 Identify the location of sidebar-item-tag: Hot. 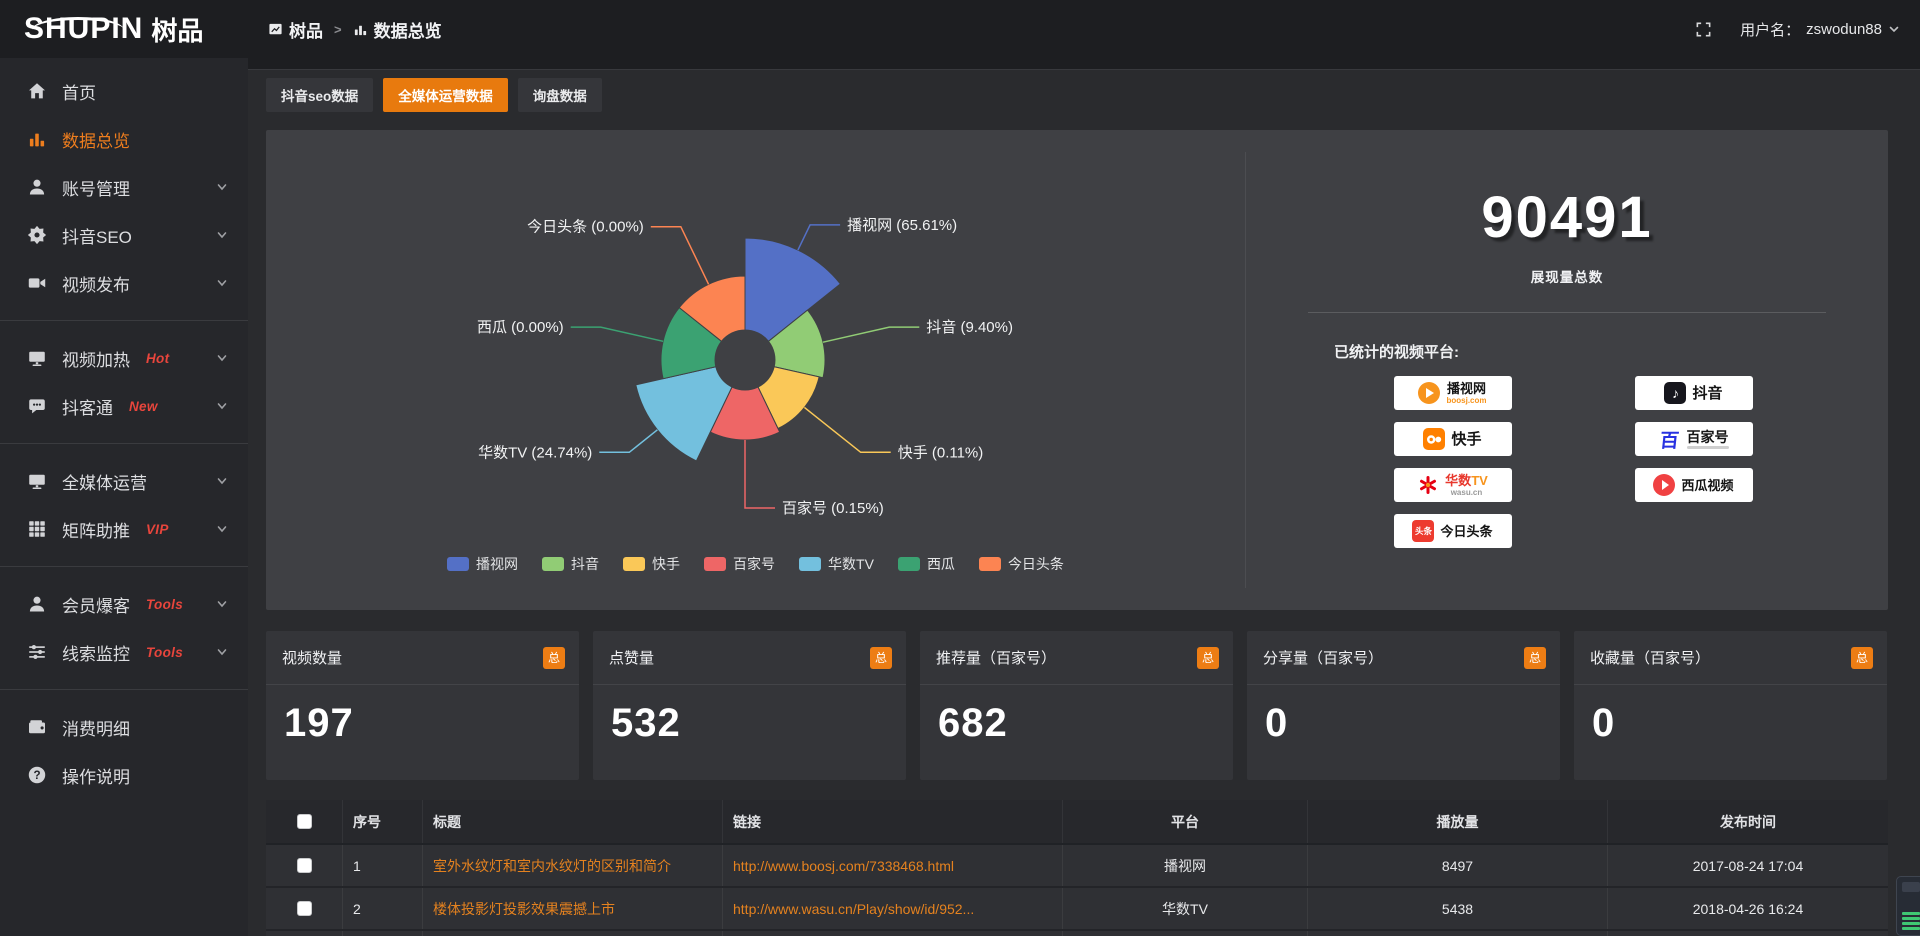
(158, 358).